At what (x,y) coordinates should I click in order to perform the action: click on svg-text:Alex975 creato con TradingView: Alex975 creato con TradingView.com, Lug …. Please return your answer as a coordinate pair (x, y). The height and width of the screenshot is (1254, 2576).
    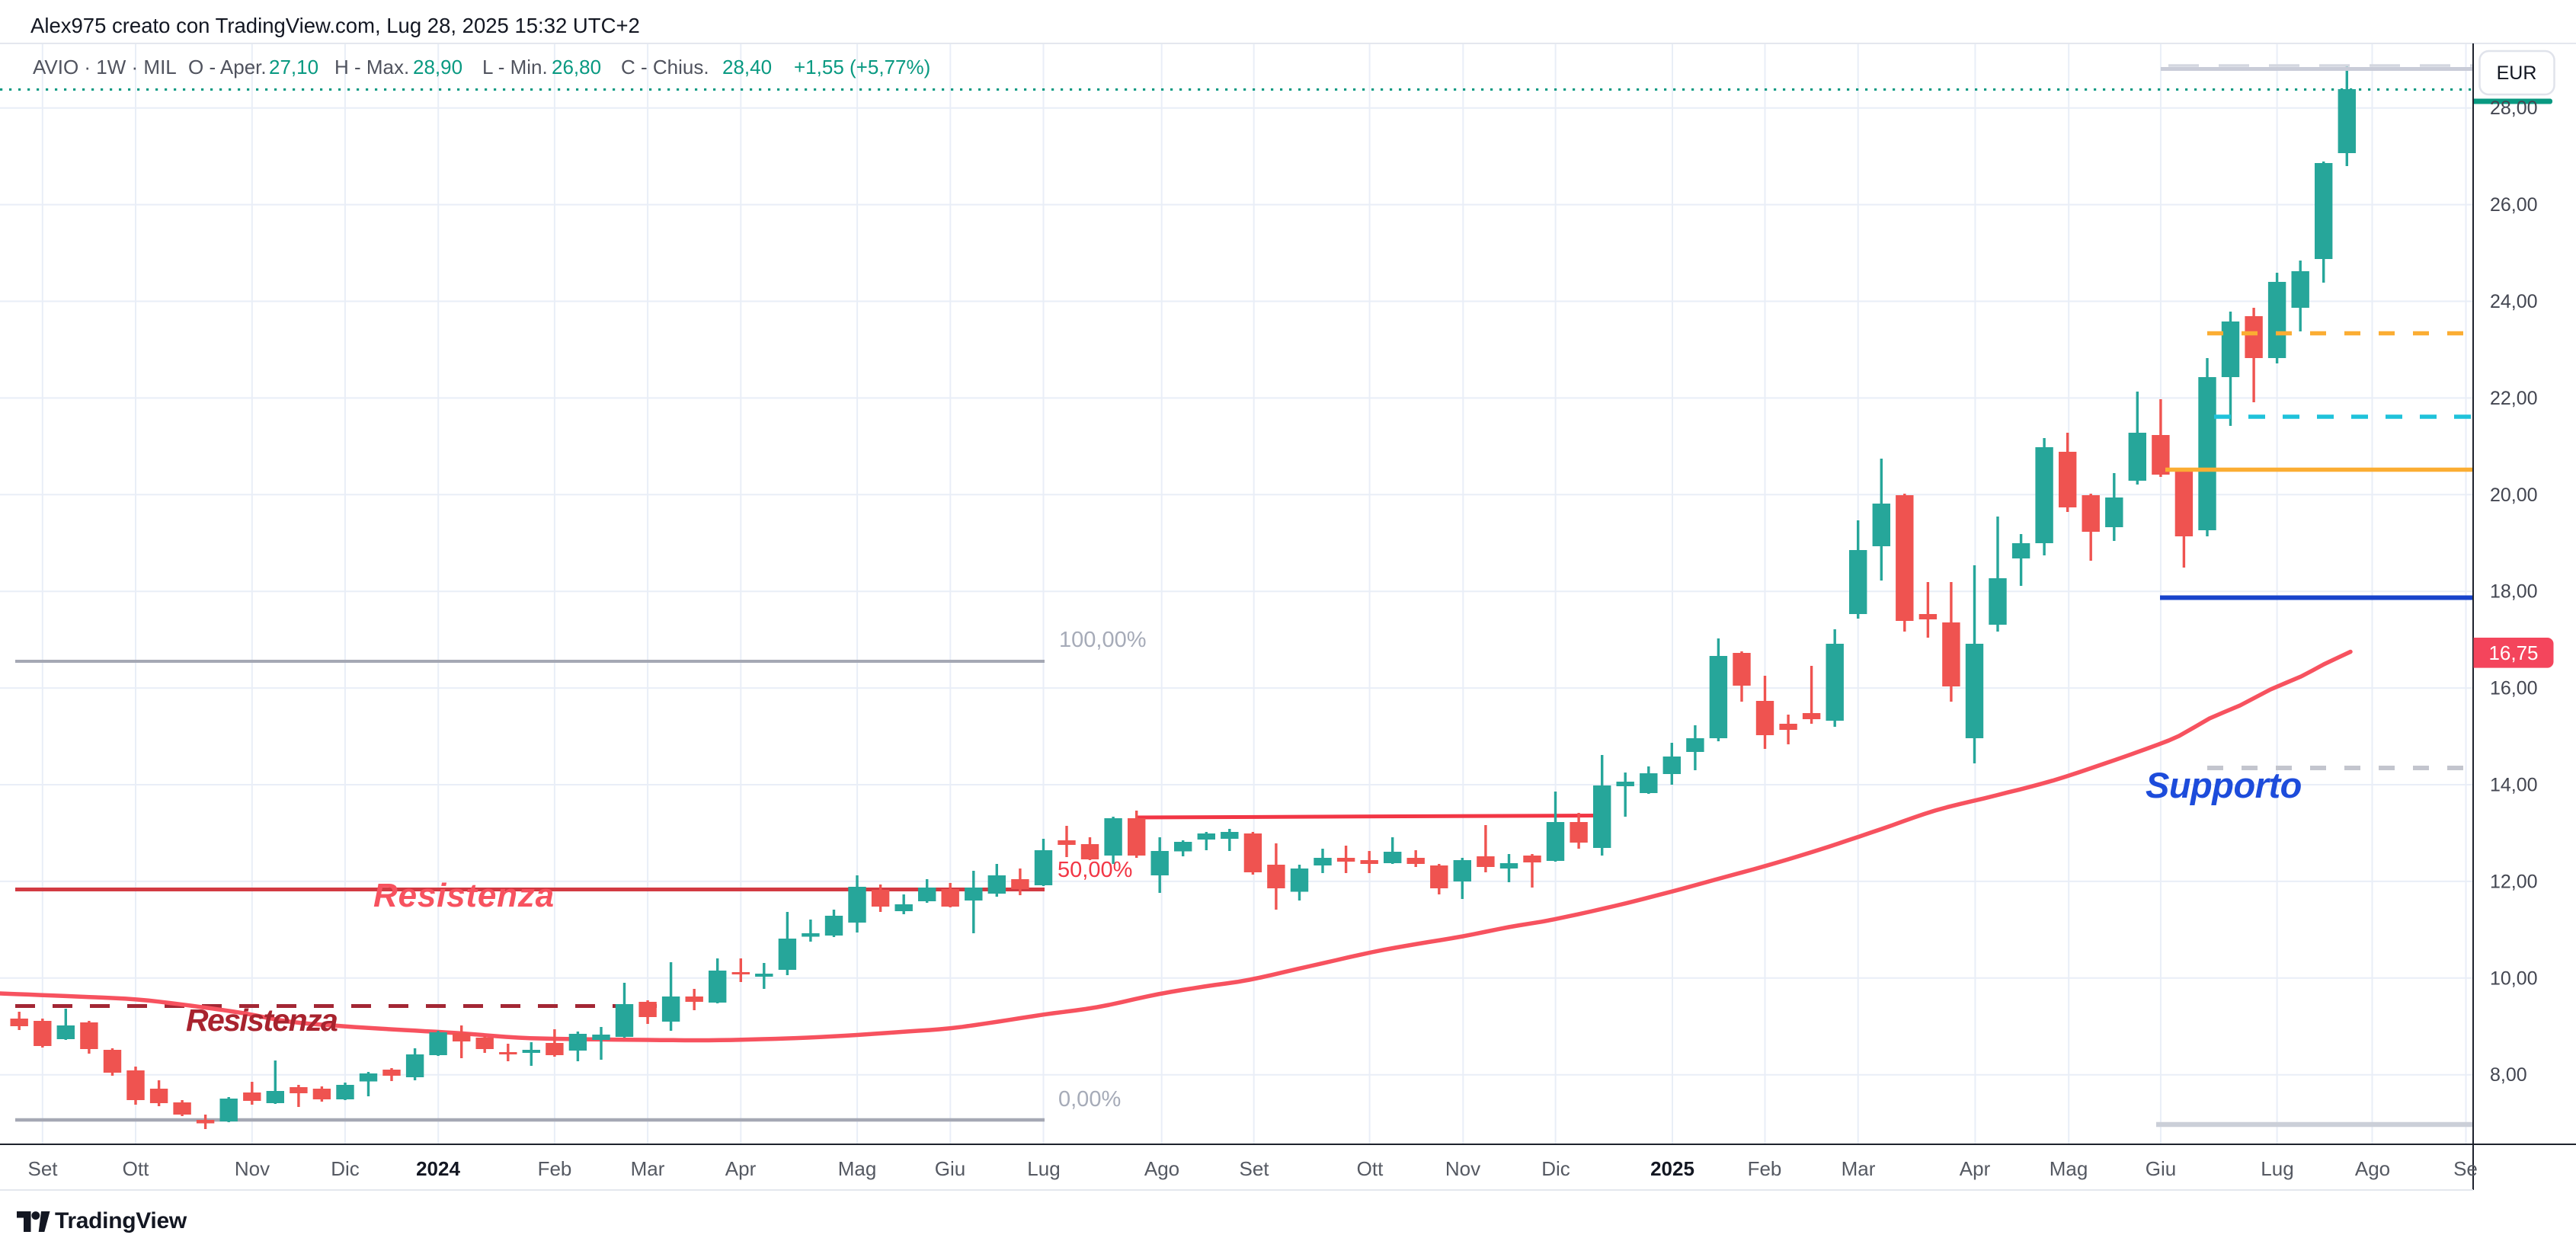
    Looking at the image, I should click on (335, 25).